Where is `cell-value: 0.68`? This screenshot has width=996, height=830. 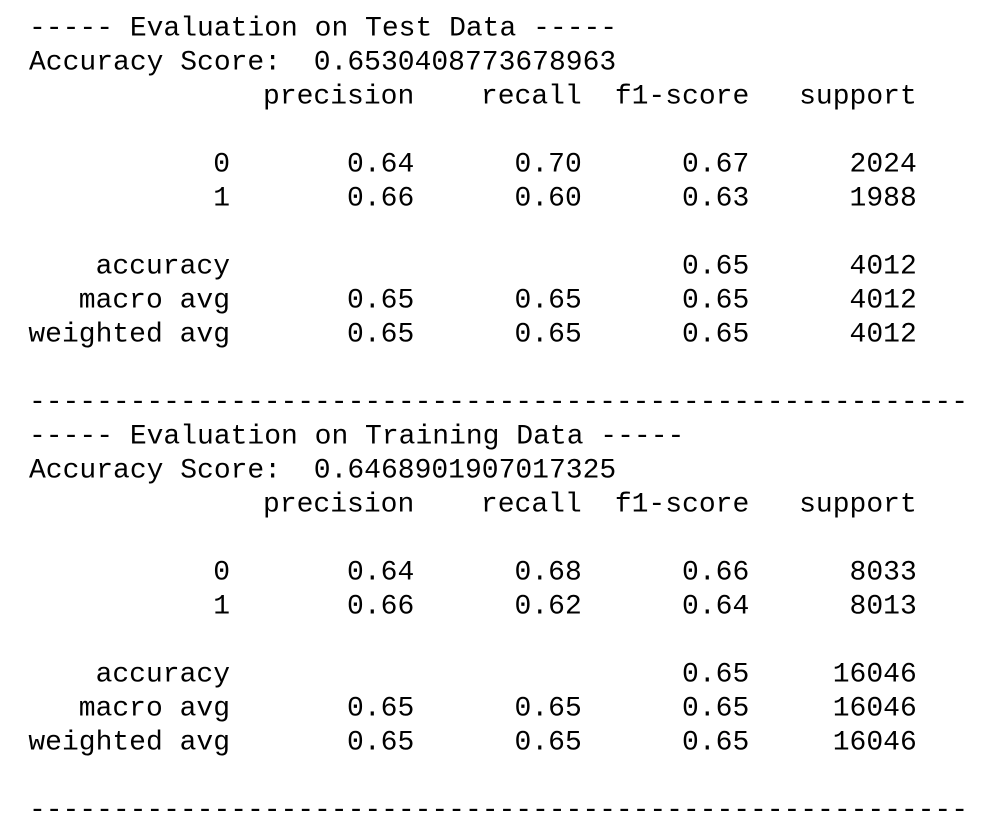 cell-value: 0.68 is located at coordinates (548, 572).